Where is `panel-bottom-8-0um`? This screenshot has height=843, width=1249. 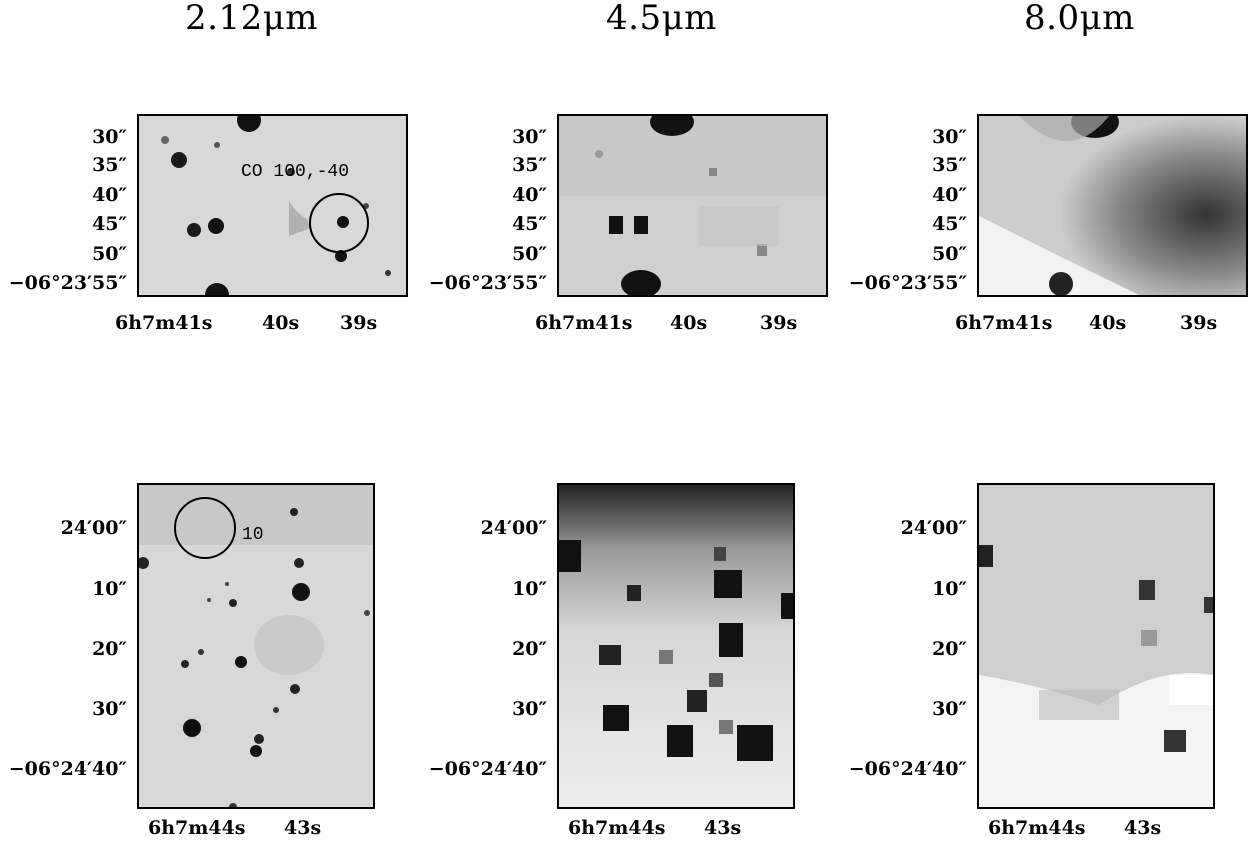
panel-bottom-8-0um is located at coordinates (1096, 646).